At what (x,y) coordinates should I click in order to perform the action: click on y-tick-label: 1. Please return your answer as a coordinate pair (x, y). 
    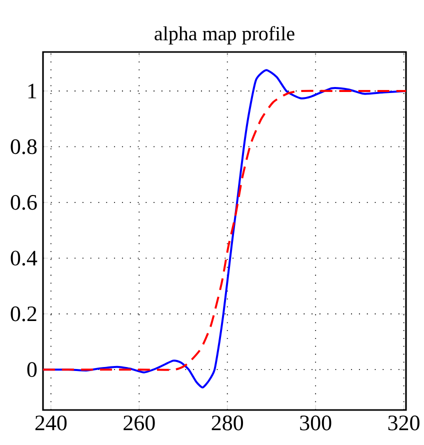
    Looking at the image, I should click on (32, 91).